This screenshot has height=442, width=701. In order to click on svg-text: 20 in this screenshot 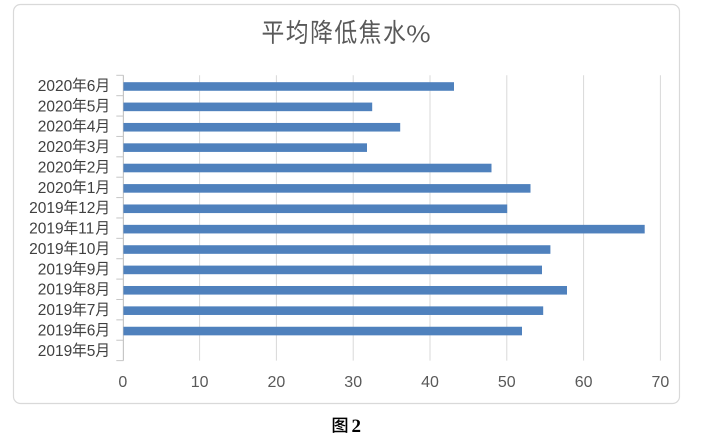, I will do `click(277, 382)`.